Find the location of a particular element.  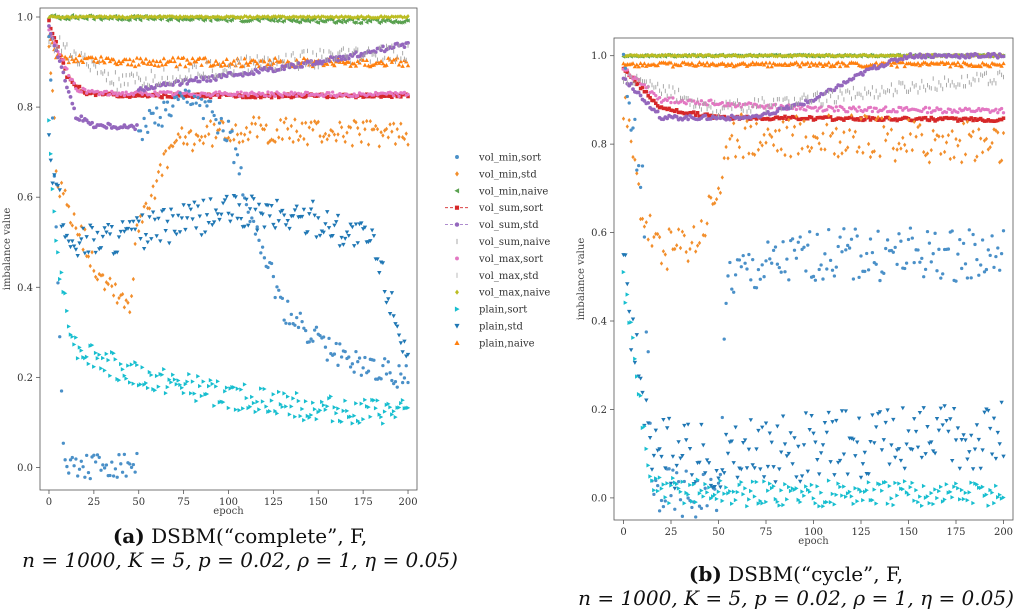

legend-label: vol_sum,std is located at coordinates (508, 225).